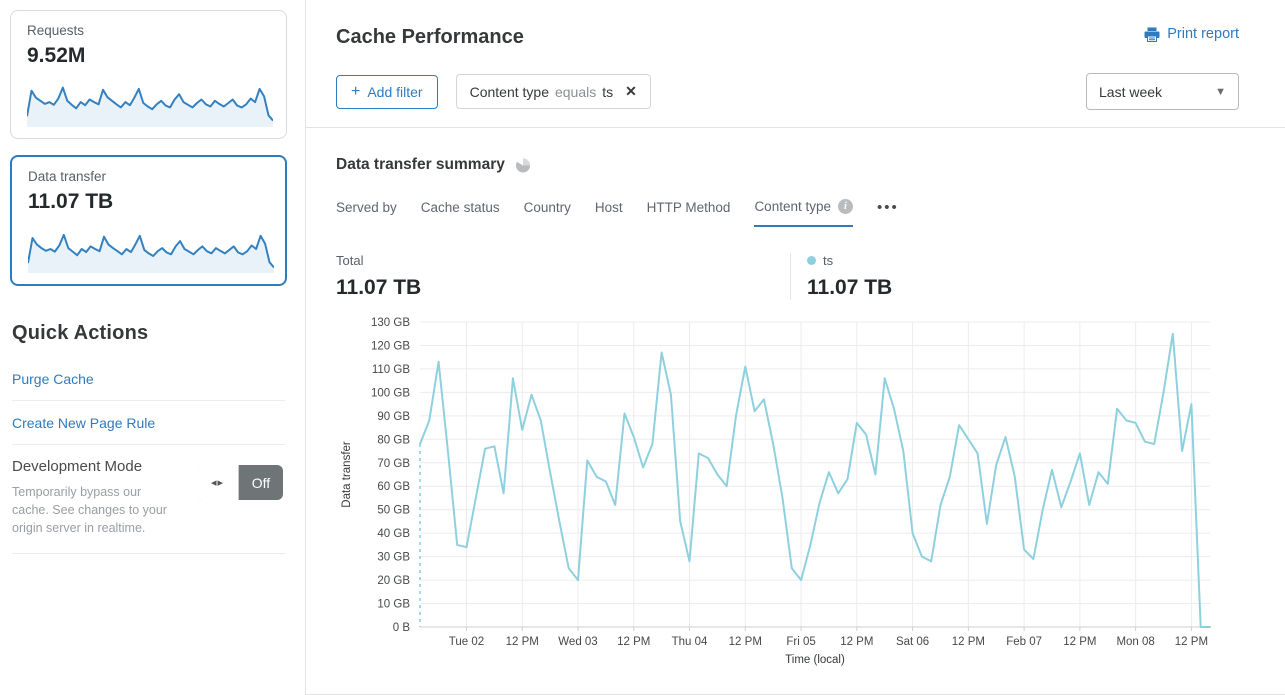 This screenshot has height=695, width=1285. What do you see at coordinates (402, 628) in the screenshot?
I see `svg-text: 0 B` at bounding box center [402, 628].